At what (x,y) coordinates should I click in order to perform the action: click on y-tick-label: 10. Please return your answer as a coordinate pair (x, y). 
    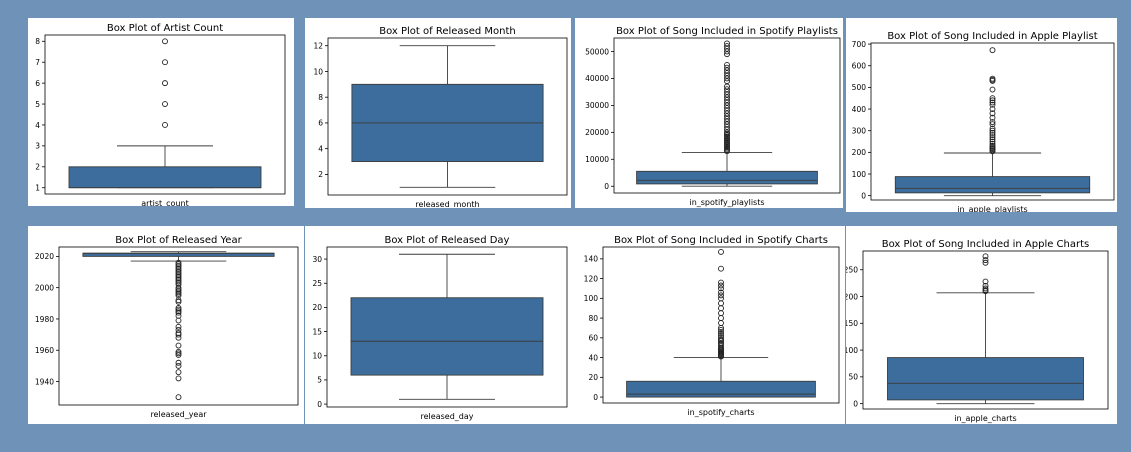
    Looking at the image, I should click on (318, 71).